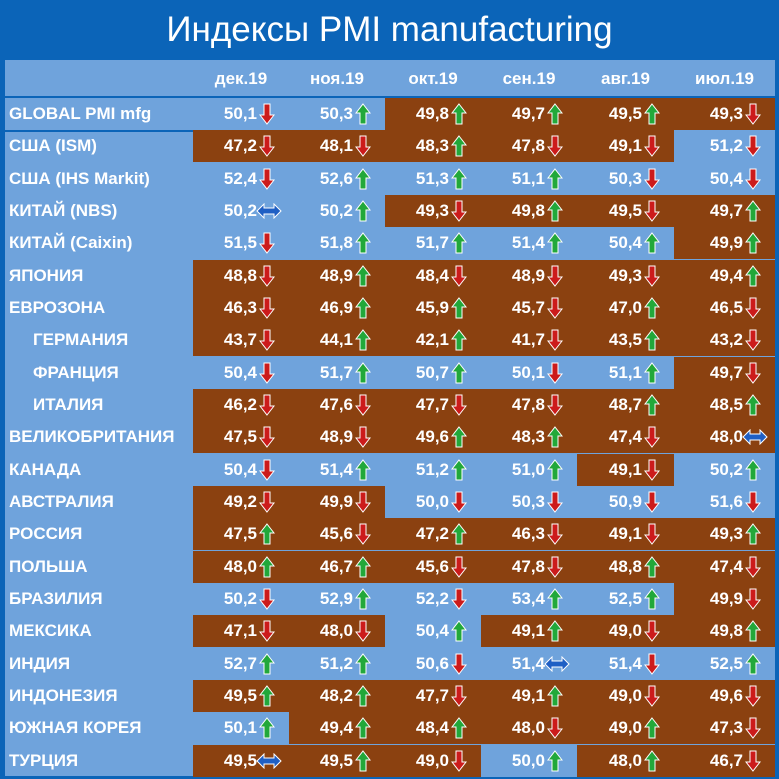 This screenshot has height=779, width=779. What do you see at coordinates (433, 470) in the screenshot?
I see `table-cell: 51,2` at bounding box center [433, 470].